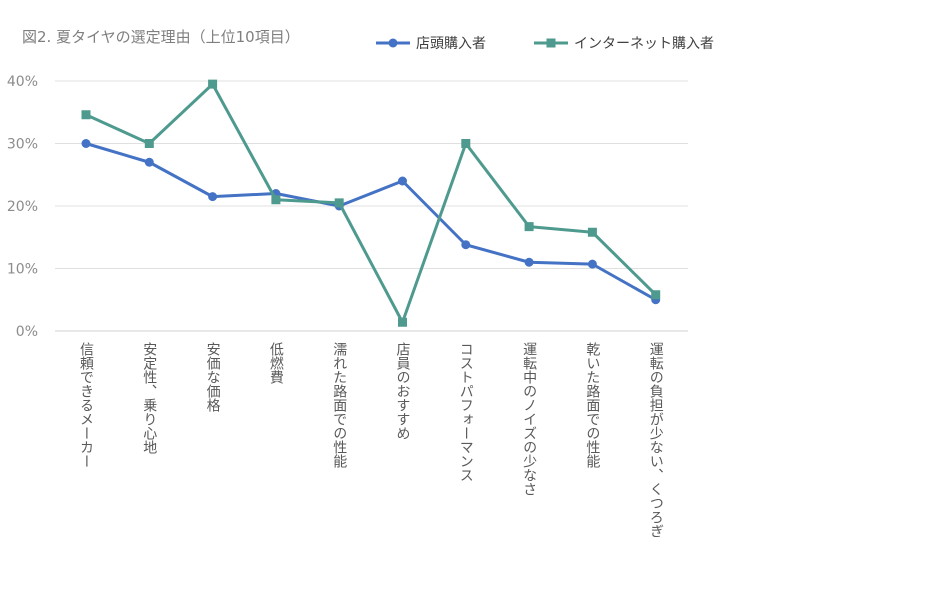  Describe the element at coordinates (592, 405) in the screenshot. I see `category-label: 乾いた路面での性能` at that location.